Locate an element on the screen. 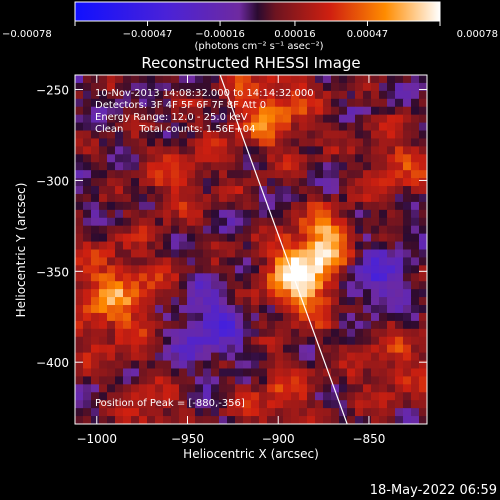 The height and width of the screenshot is (500, 500). colorbar-tick-label: −0.00047 is located at coordinates (148, 34).